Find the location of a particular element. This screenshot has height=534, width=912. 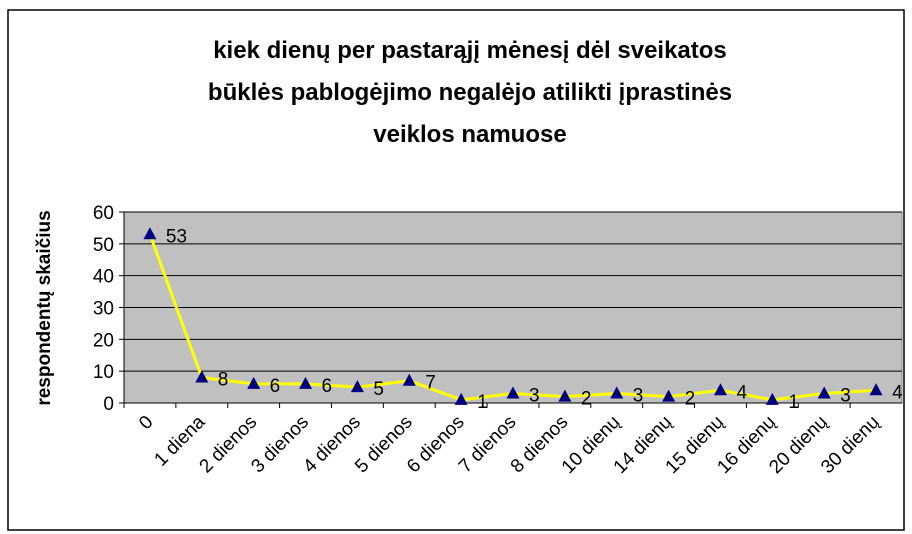

data-label: 7 is located at coordinates (430, 383).